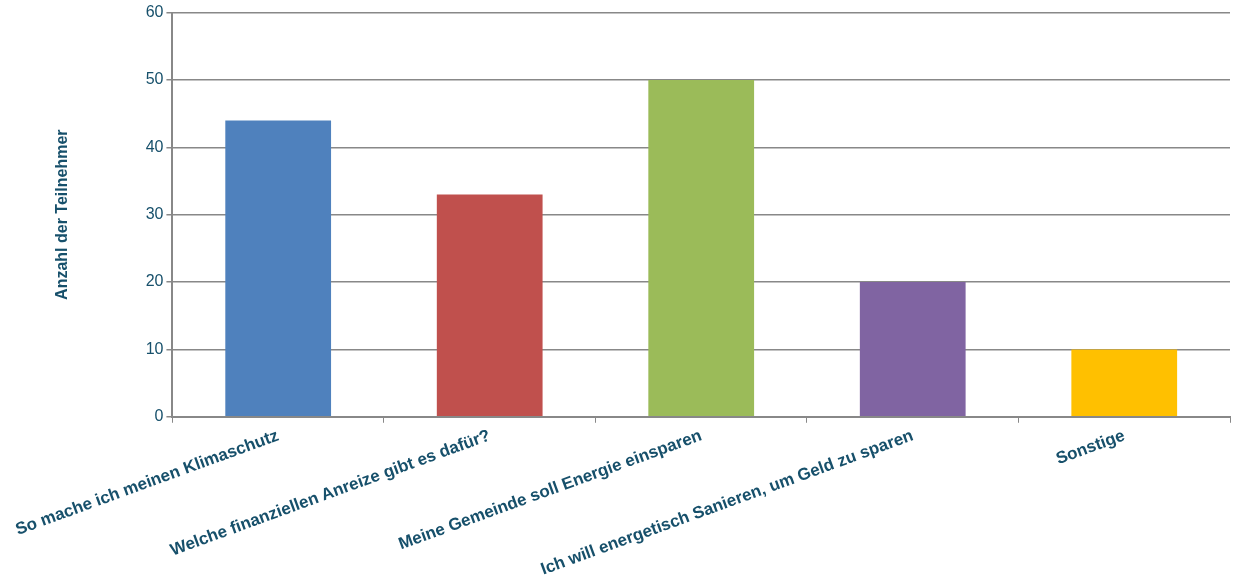  I want to click on y-tick-label: 20, so click(154, 281).